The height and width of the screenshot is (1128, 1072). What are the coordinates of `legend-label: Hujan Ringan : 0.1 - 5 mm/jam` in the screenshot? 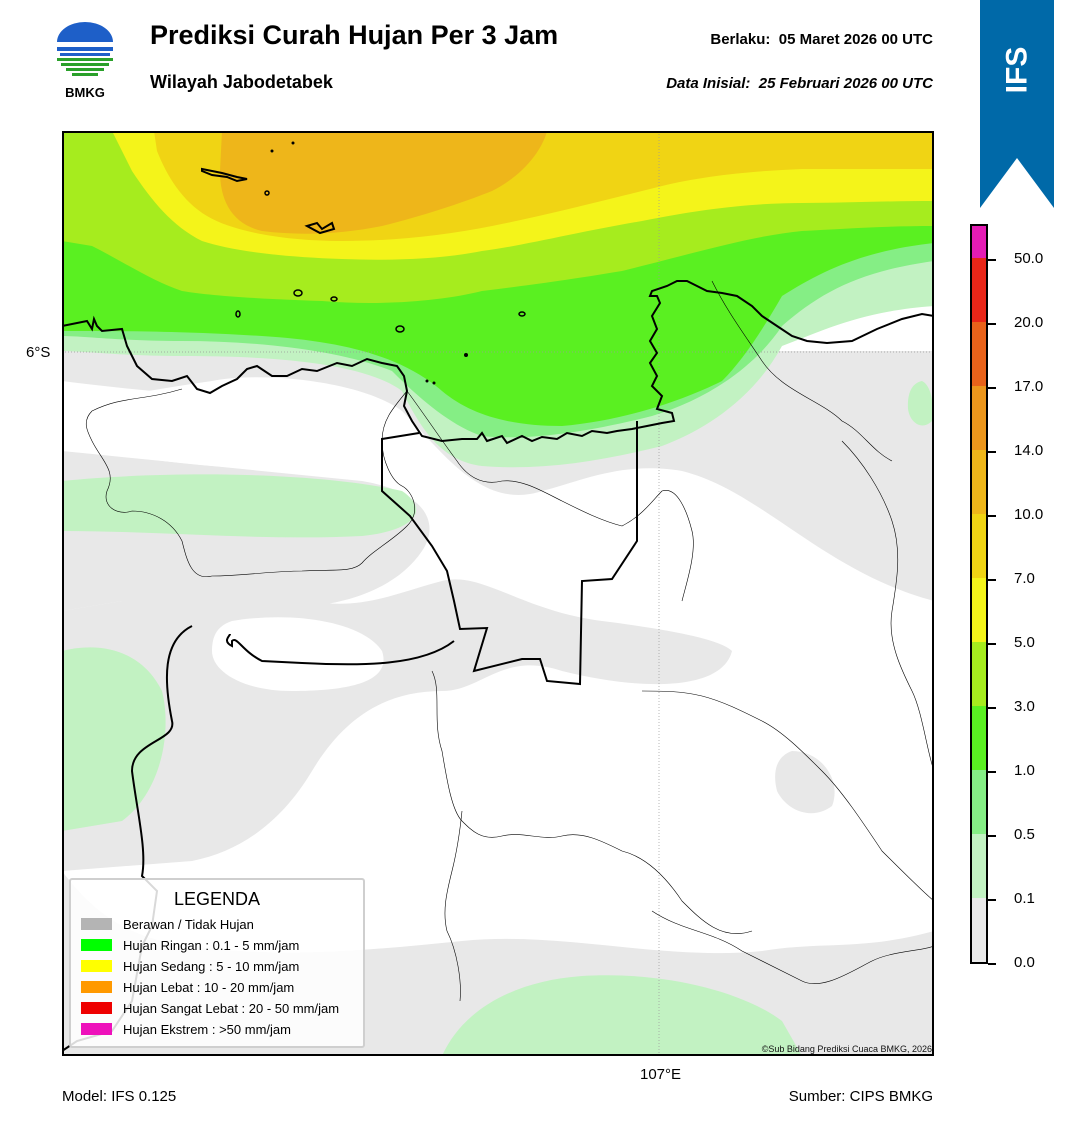 It's located at (211, 945).